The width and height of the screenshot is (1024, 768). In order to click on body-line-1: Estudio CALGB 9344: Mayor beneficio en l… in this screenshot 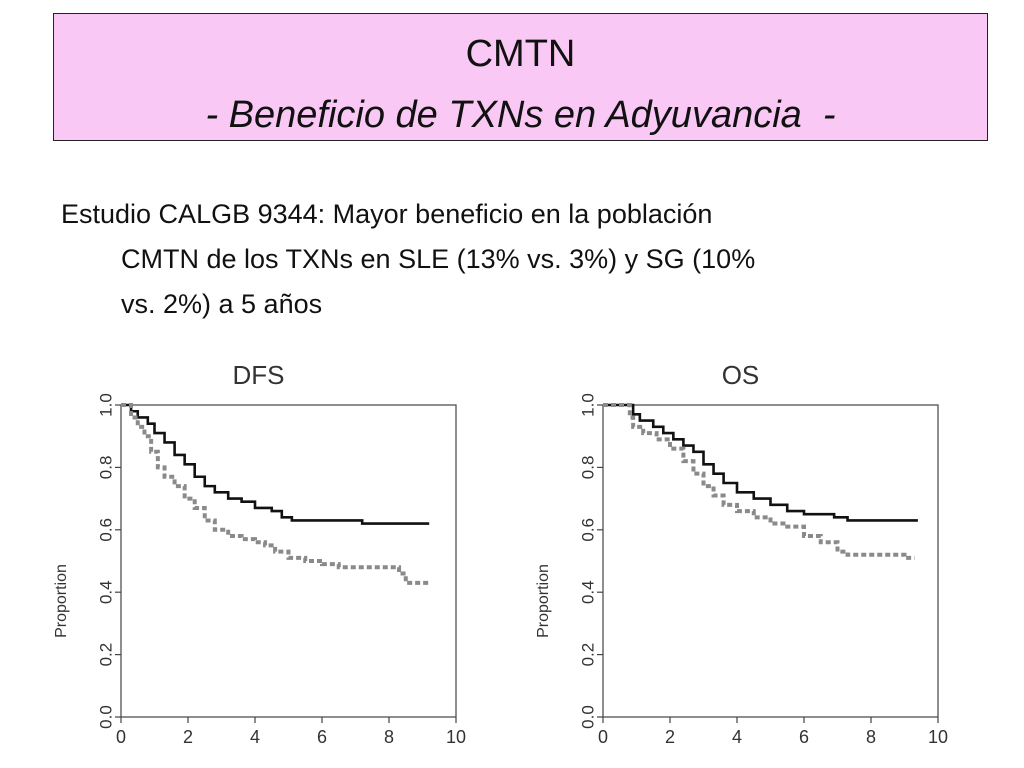, I will do `click(387, 214)`.